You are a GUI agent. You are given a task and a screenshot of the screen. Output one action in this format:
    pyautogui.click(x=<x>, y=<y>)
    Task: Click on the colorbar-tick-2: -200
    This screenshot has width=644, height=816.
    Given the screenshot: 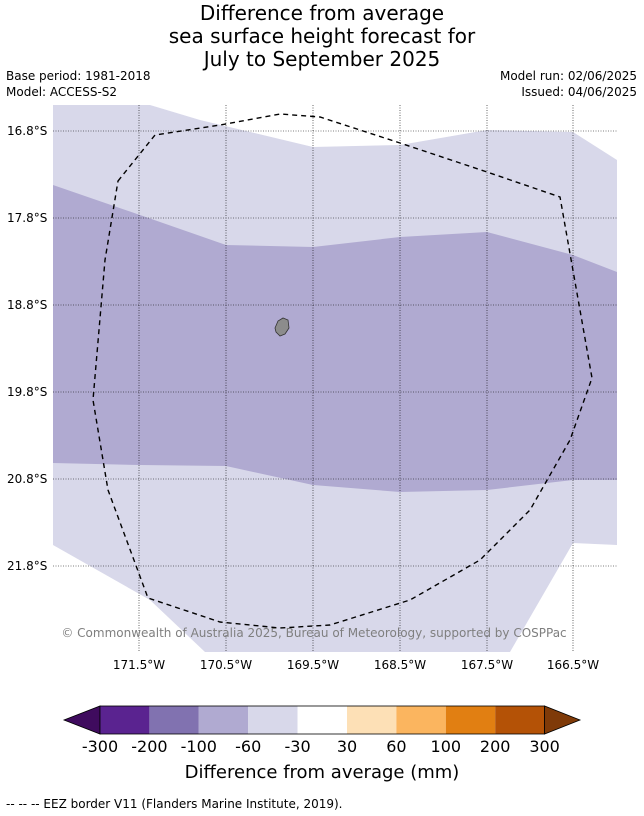 What is the action you would take?
    pyautogui.click(x=149, y=746)
    